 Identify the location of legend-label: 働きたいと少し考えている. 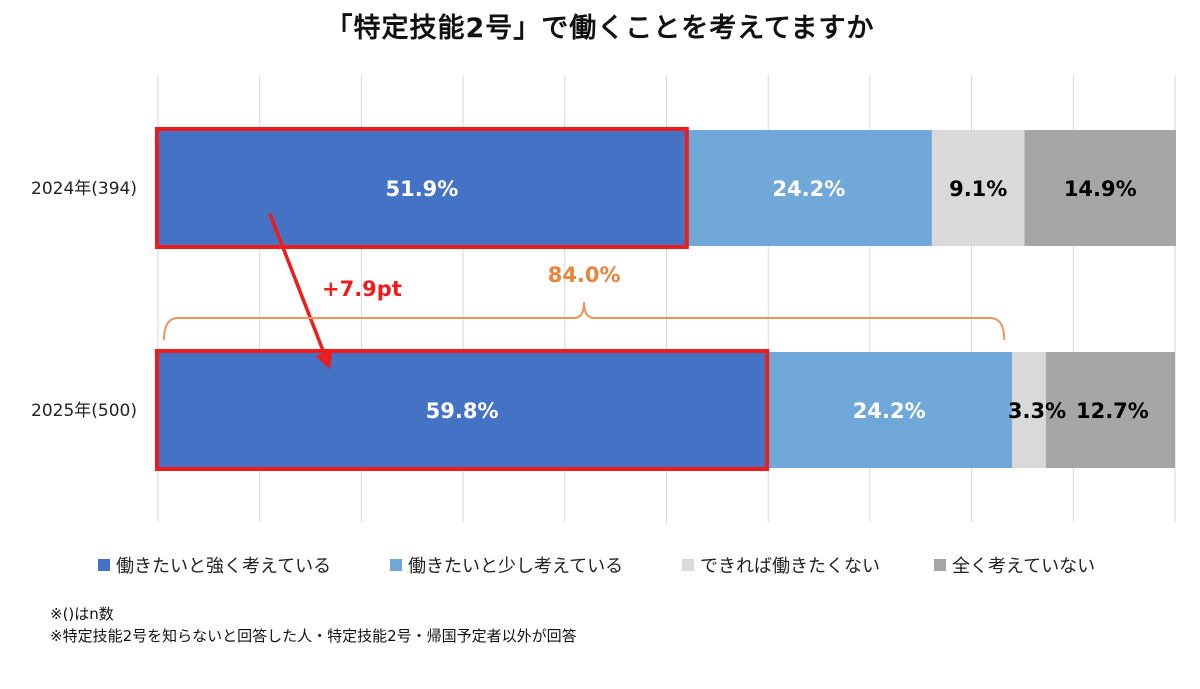
(516, 566).